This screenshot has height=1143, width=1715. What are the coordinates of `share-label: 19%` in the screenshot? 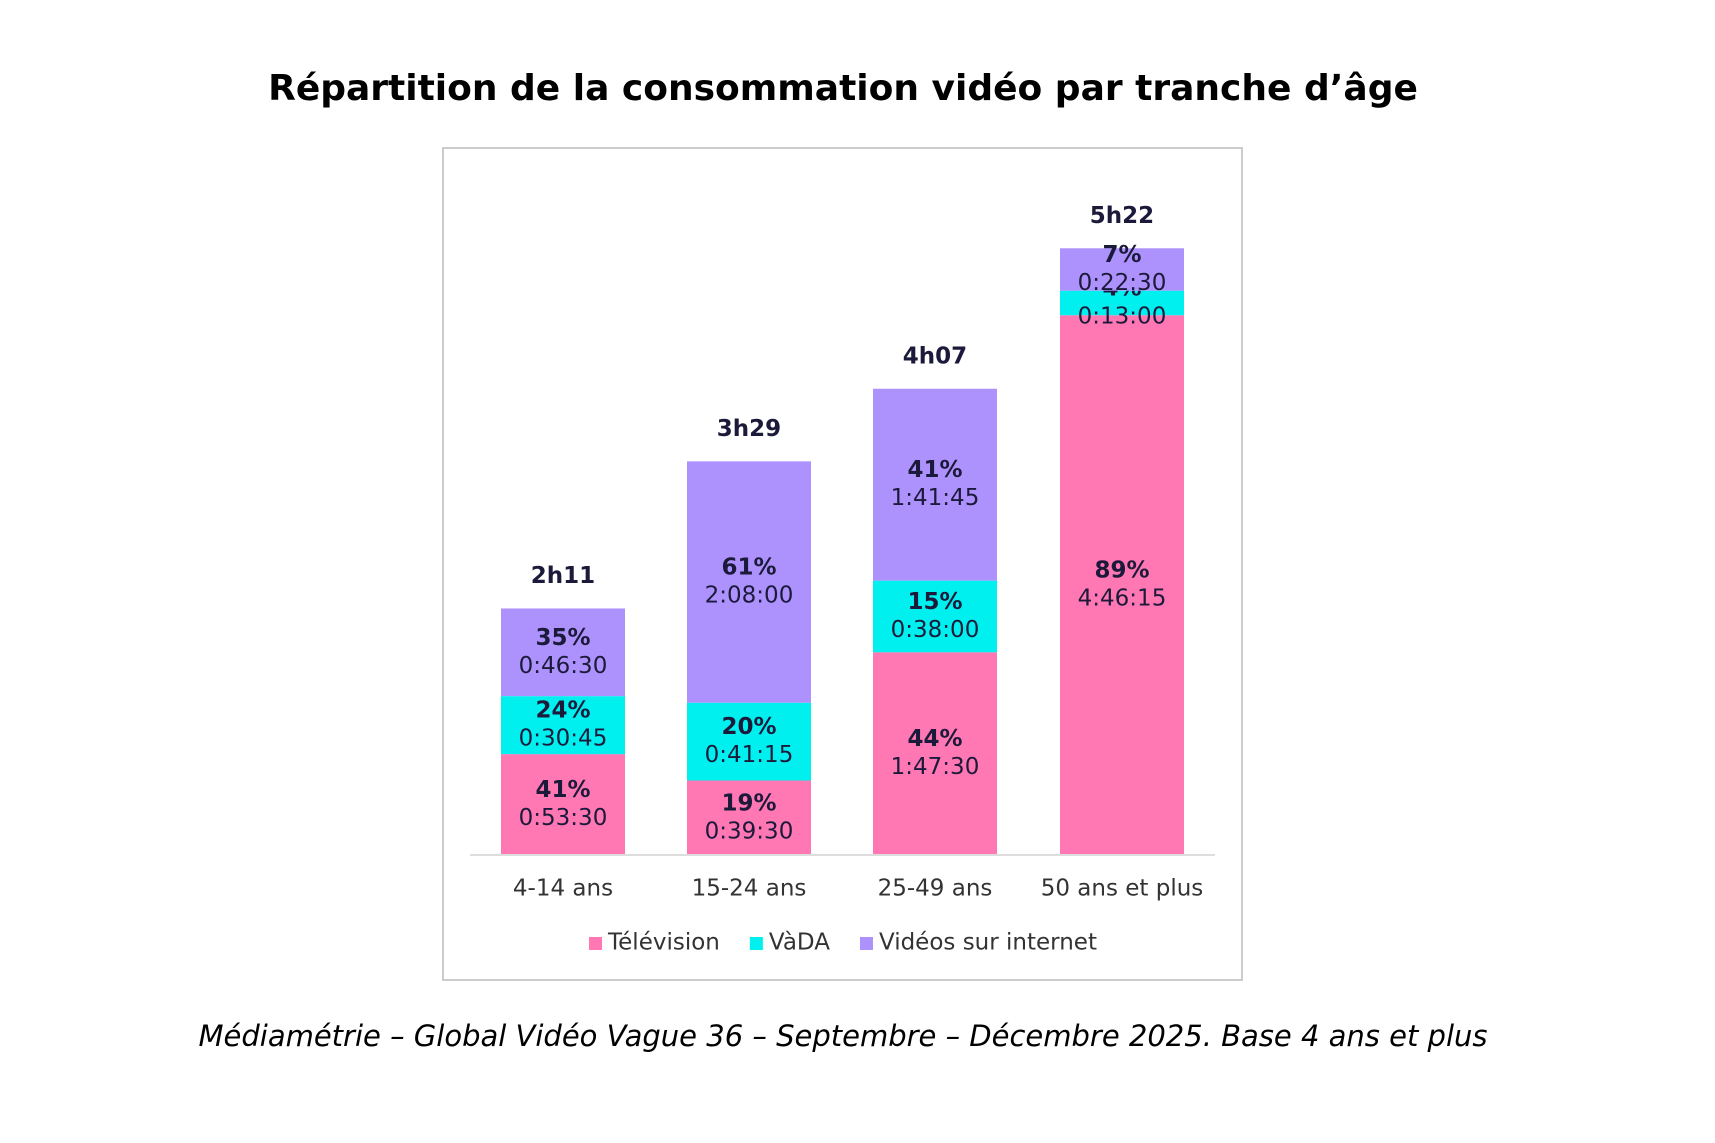 It's located at (748, 803).